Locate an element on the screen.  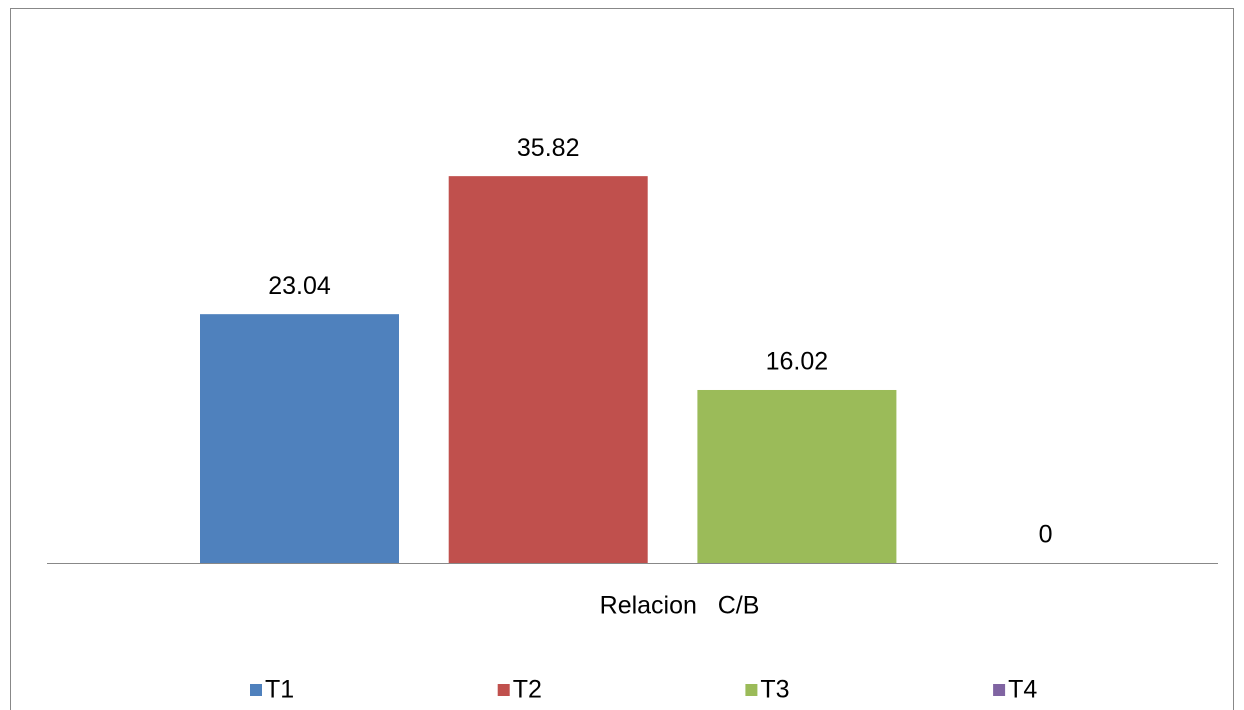
legend-label: T2 is located at coordinates (527, 690).